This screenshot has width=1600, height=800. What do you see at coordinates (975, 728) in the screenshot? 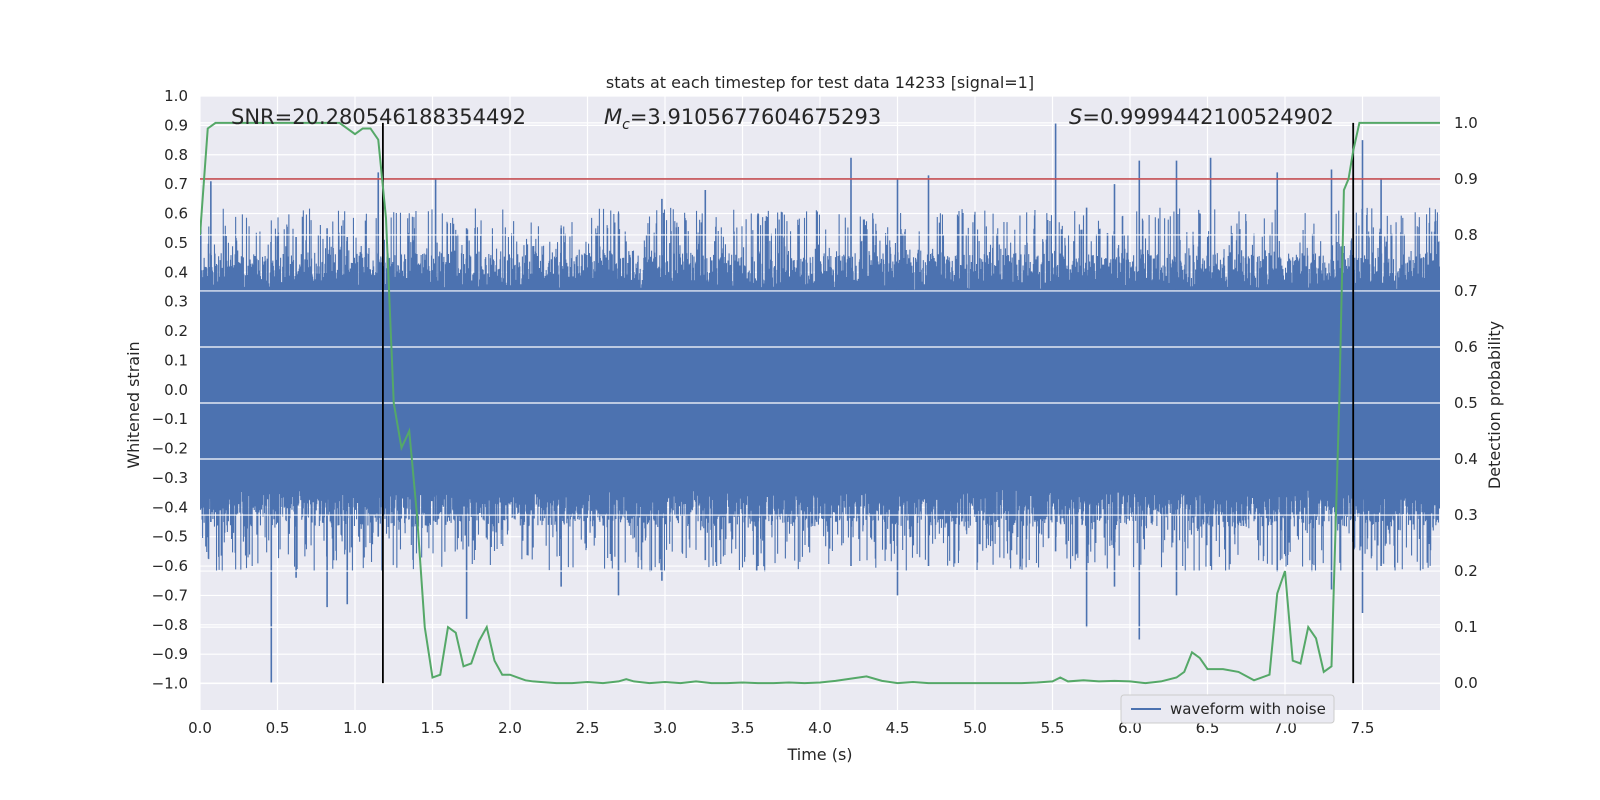
I see `x-tick-label: 5.0` at bounding box center [975, 728].